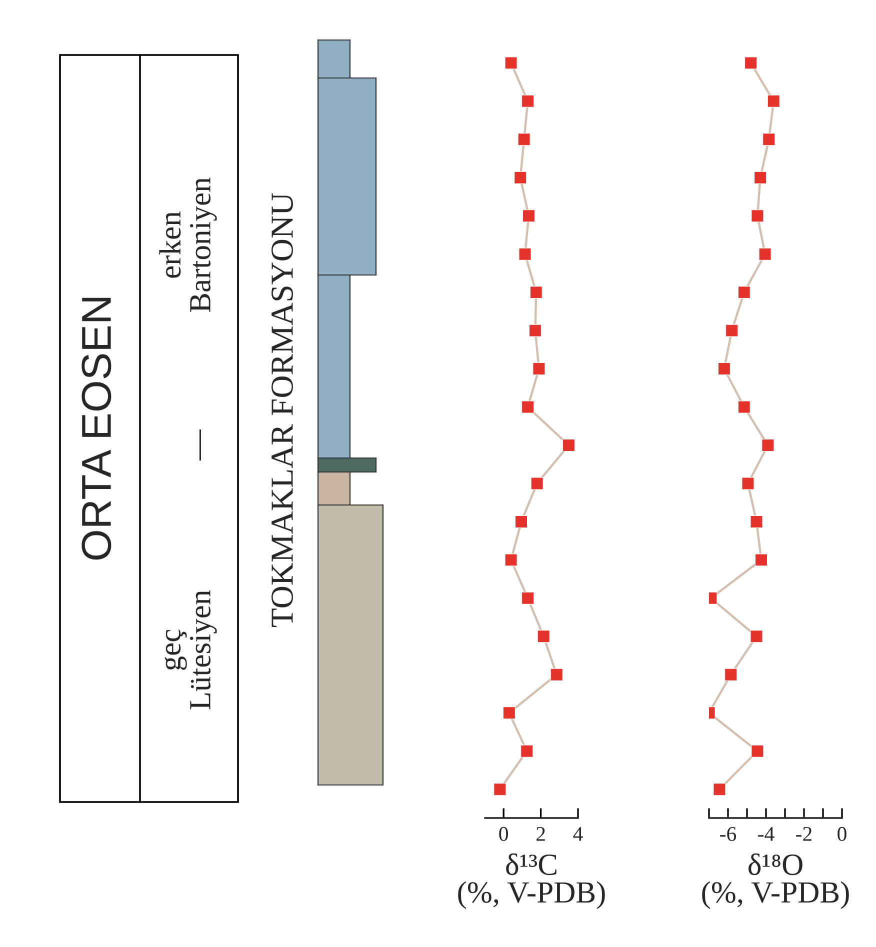  What do you see at coordinates (766, 834) in the screenshot?
I see `x-tick-label: -4` at bounding box center [766, 834].